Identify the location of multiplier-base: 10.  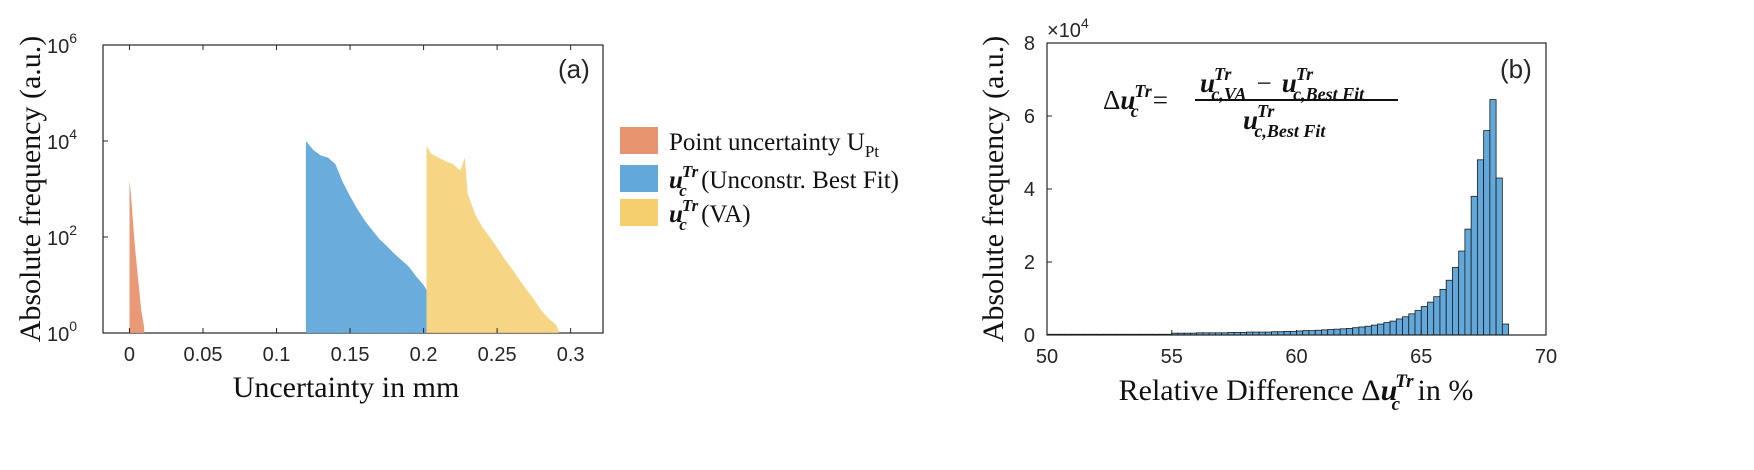
(1070, 31).